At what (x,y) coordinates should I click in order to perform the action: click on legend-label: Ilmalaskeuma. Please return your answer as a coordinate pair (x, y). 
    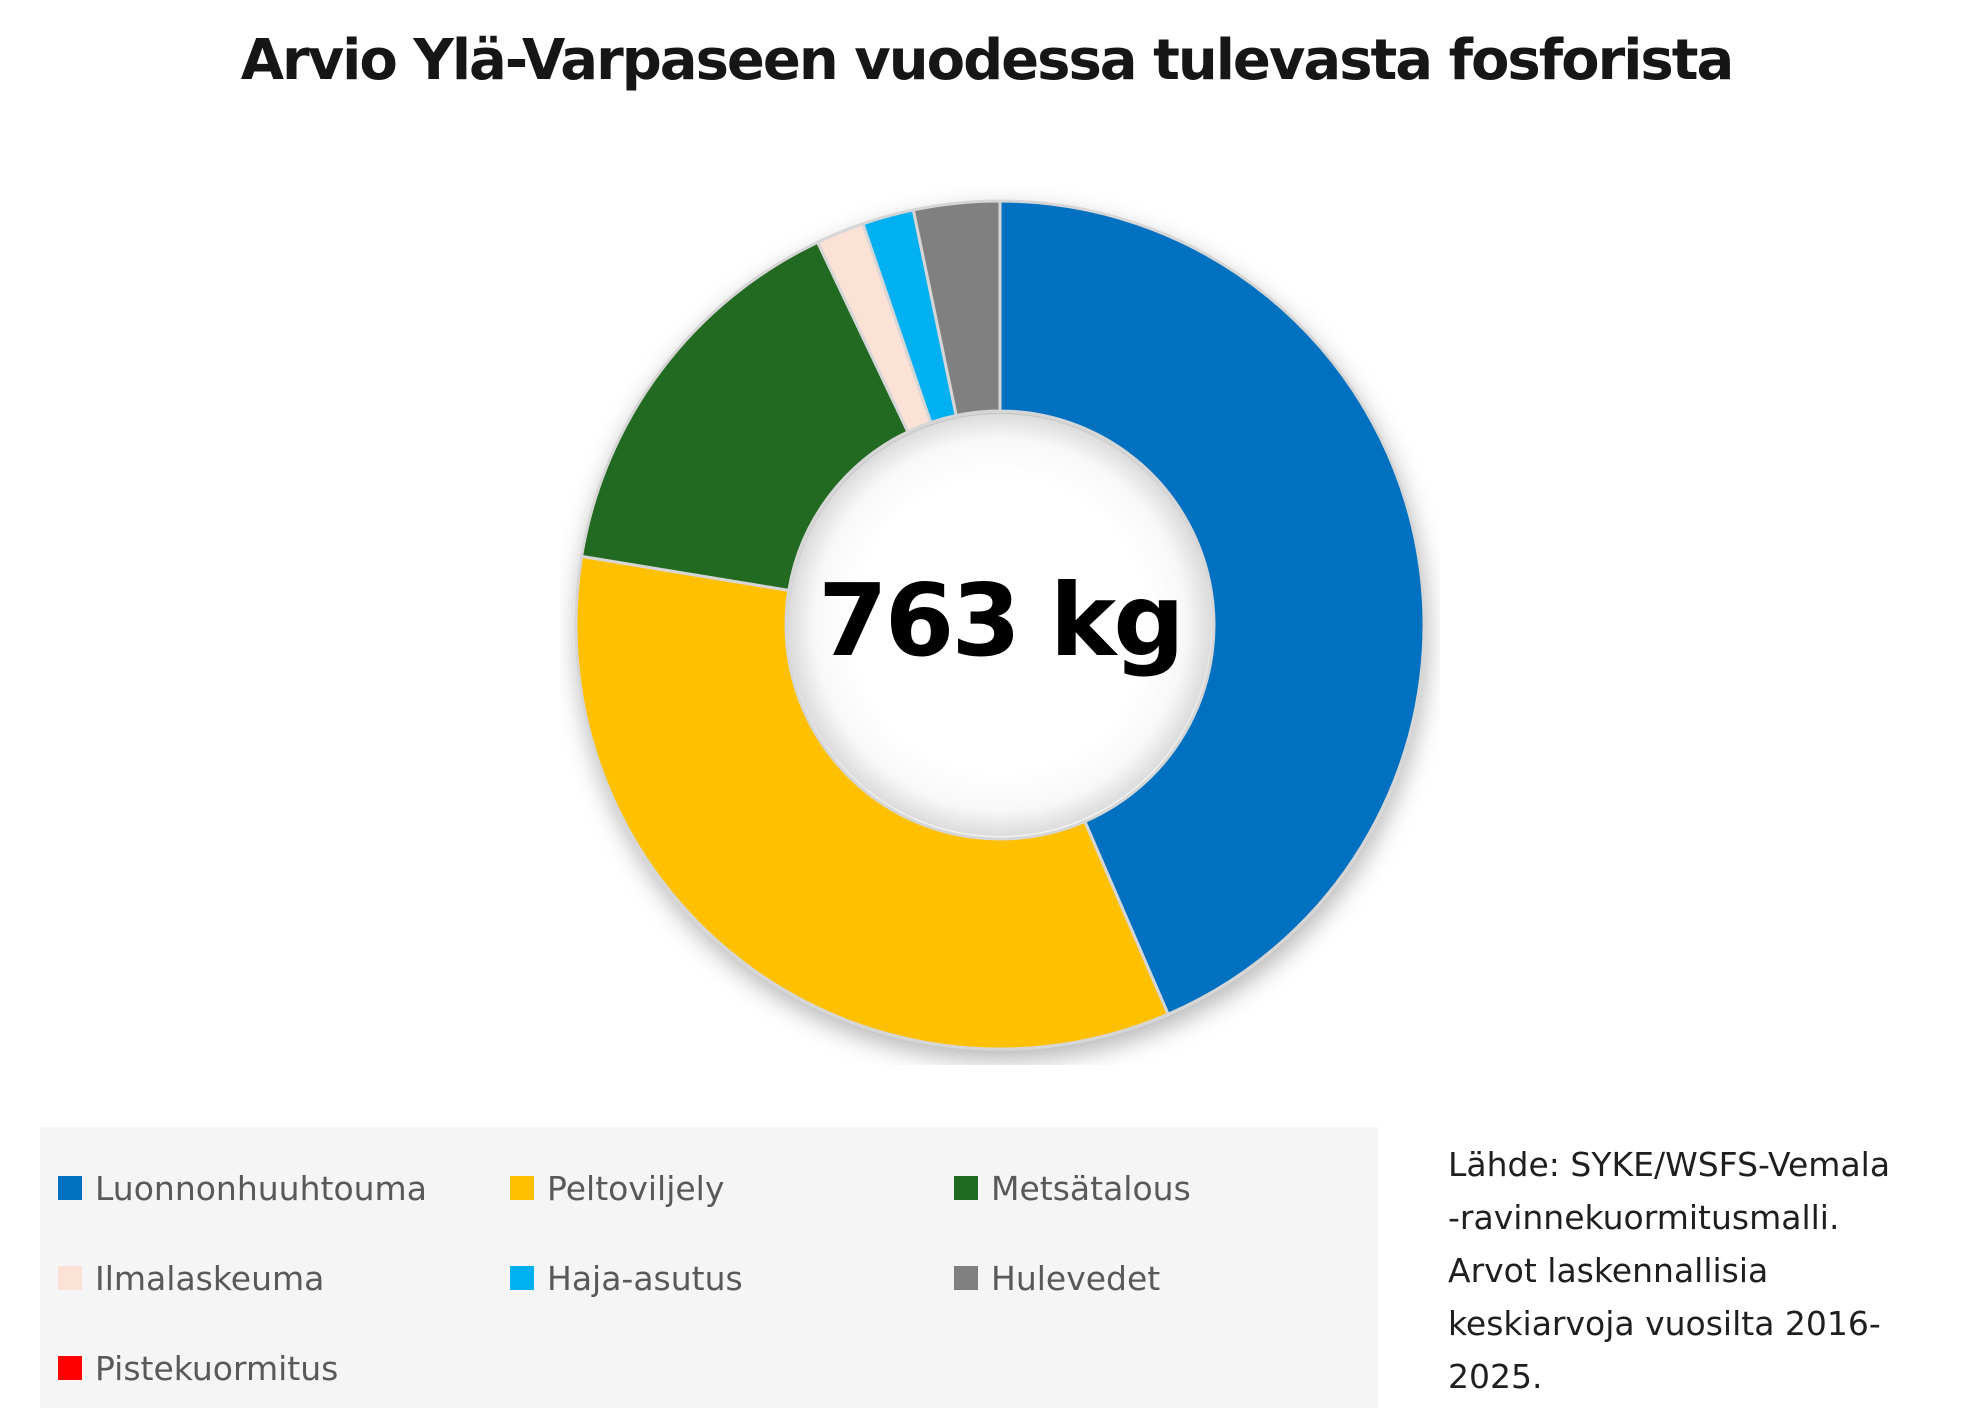
    Looking at the image, I should click on (210, 1278).